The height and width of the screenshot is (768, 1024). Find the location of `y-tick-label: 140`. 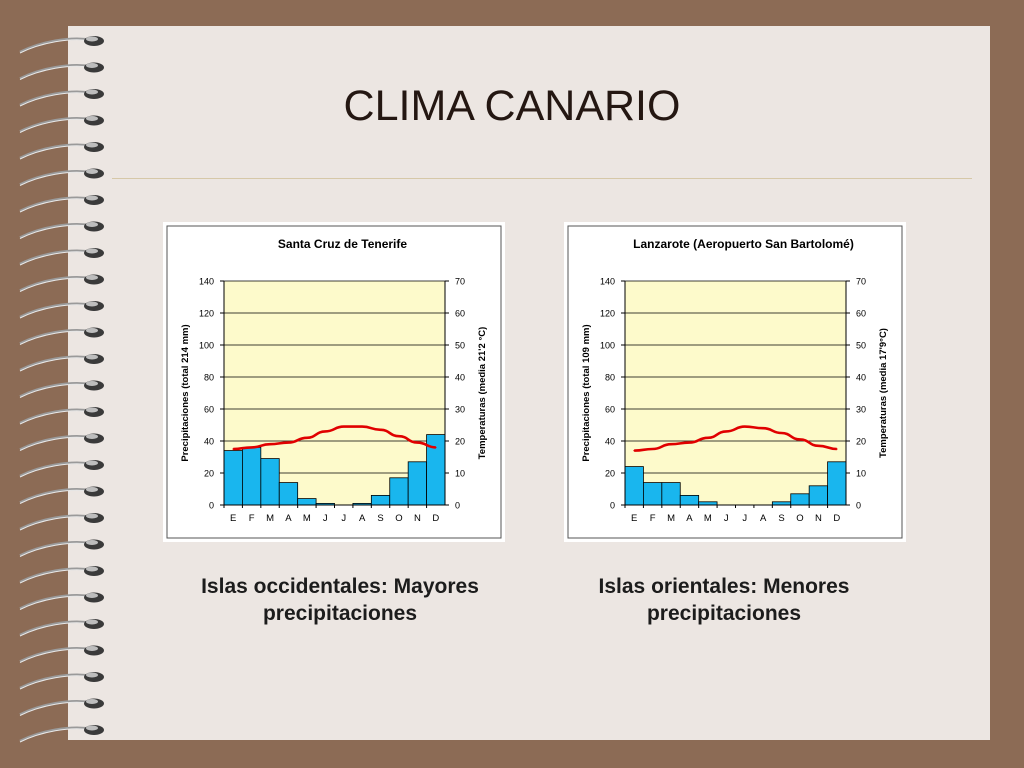

y-tick-label: 140 is located at coordinates (206, 282).